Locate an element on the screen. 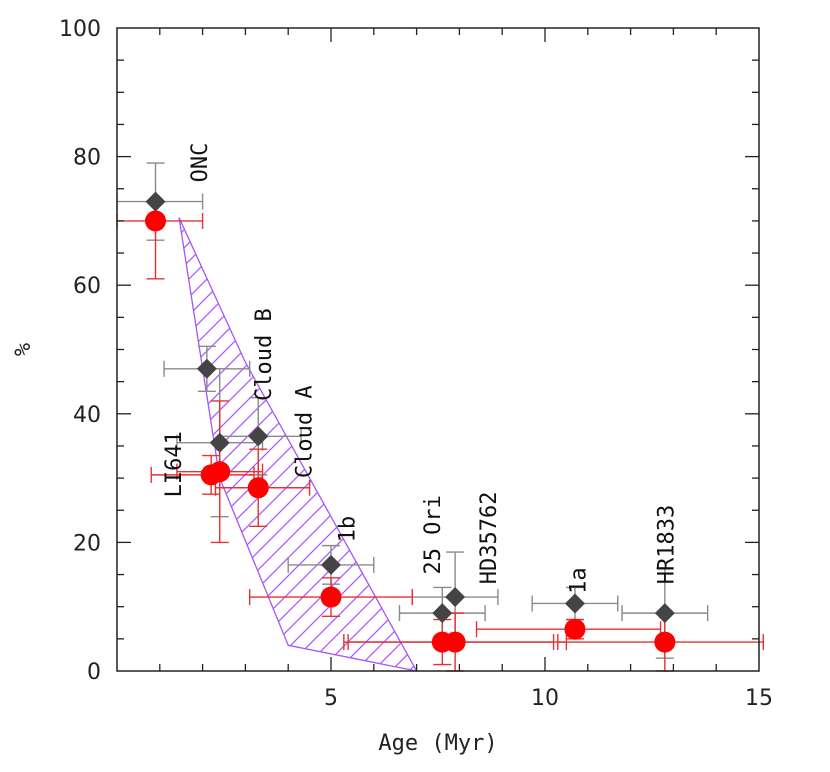 Image resolution: width=830 pixels, height=772 pixels. y-tick-label: 20 is located at coordinates (87, 543).